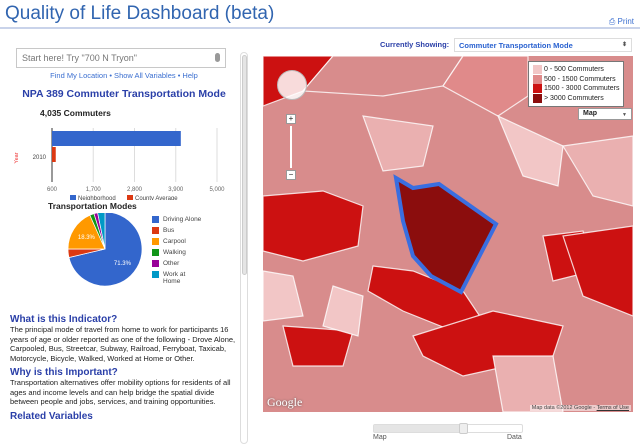 This screenshot has height=444, width=640. I want to click on print-link: ⎙ Print, so click(621, 21).